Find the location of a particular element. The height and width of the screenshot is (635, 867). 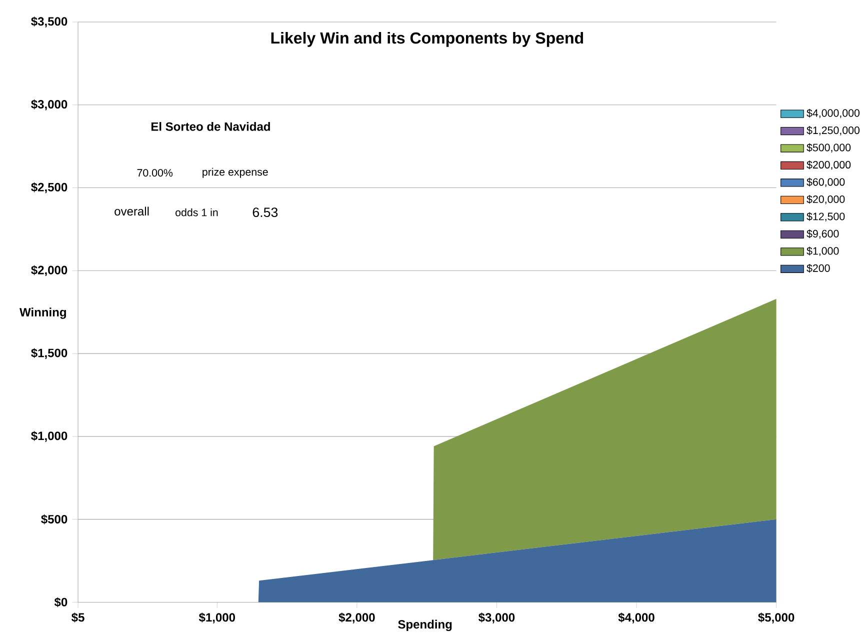

annotation: 6.53 is located at coordinates (265, 212).